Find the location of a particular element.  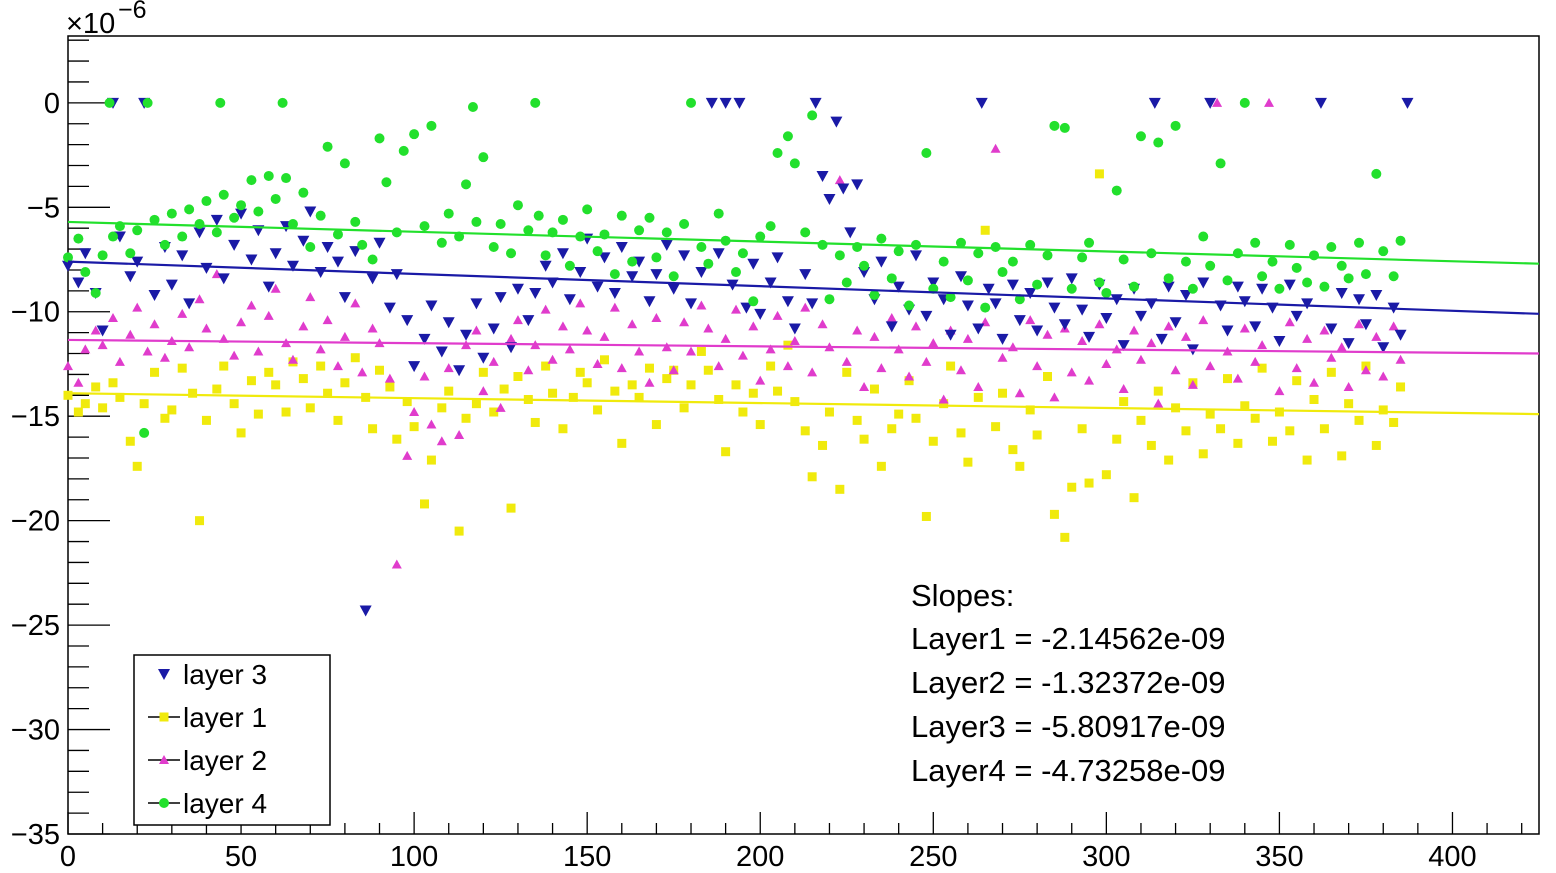

fit-line-layer4 is located at coordinates (803, 242).